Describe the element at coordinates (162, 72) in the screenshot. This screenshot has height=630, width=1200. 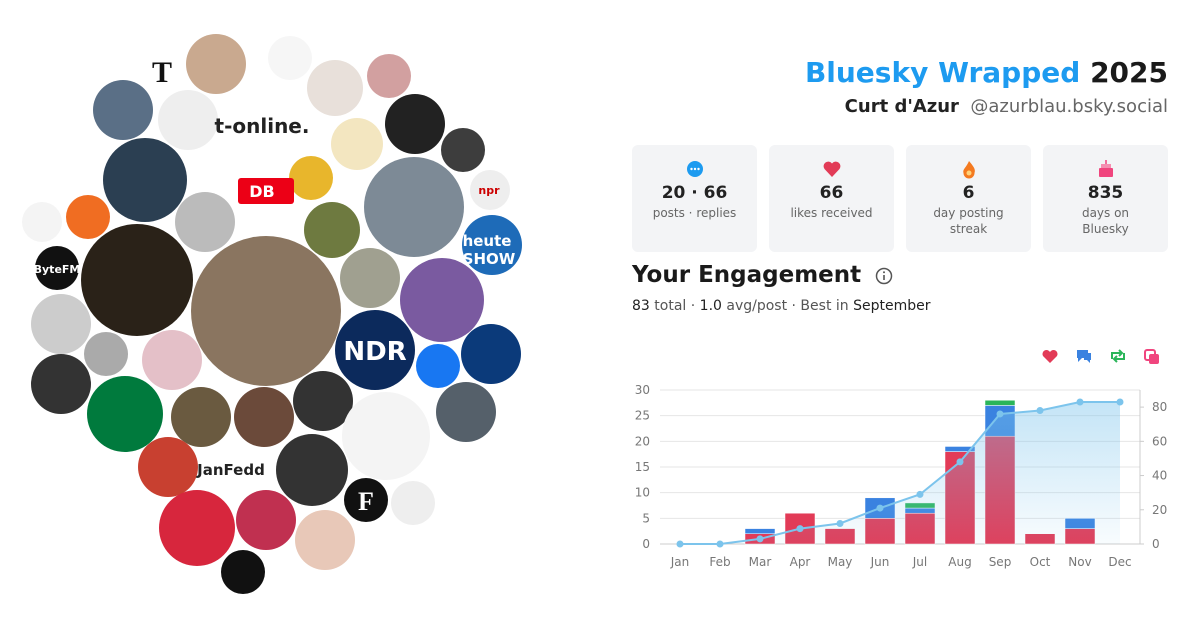
I see `avatar-label: T` at that location.